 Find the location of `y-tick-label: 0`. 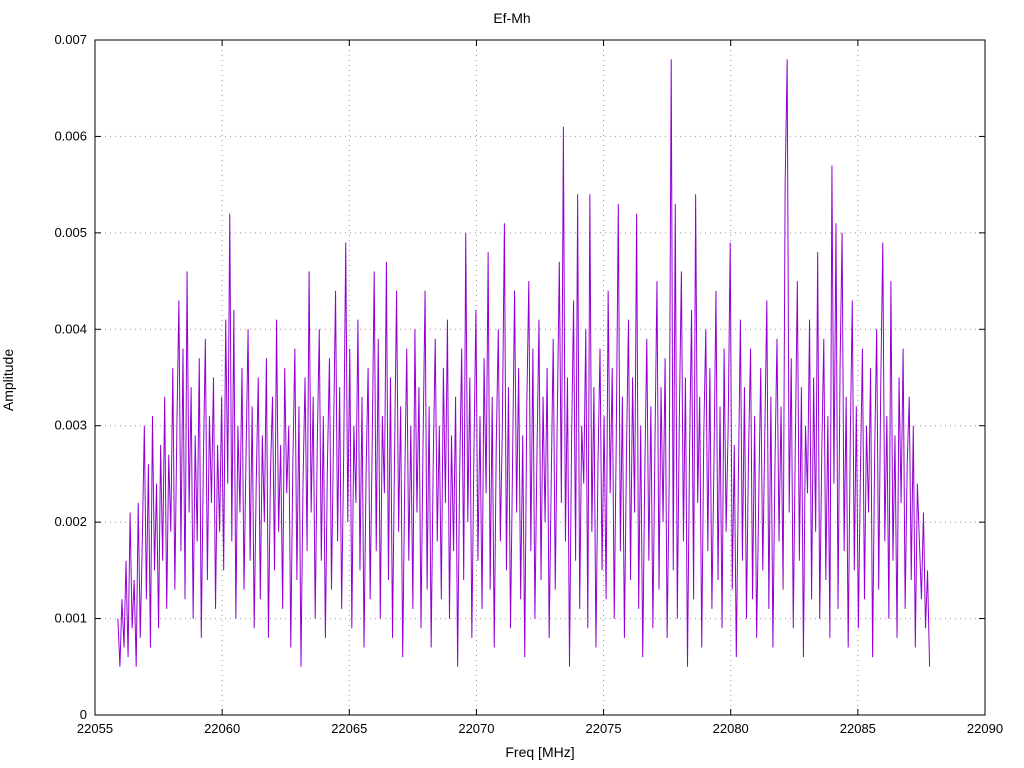

y-tick-label: 0 is located at coordinates (83, 714).